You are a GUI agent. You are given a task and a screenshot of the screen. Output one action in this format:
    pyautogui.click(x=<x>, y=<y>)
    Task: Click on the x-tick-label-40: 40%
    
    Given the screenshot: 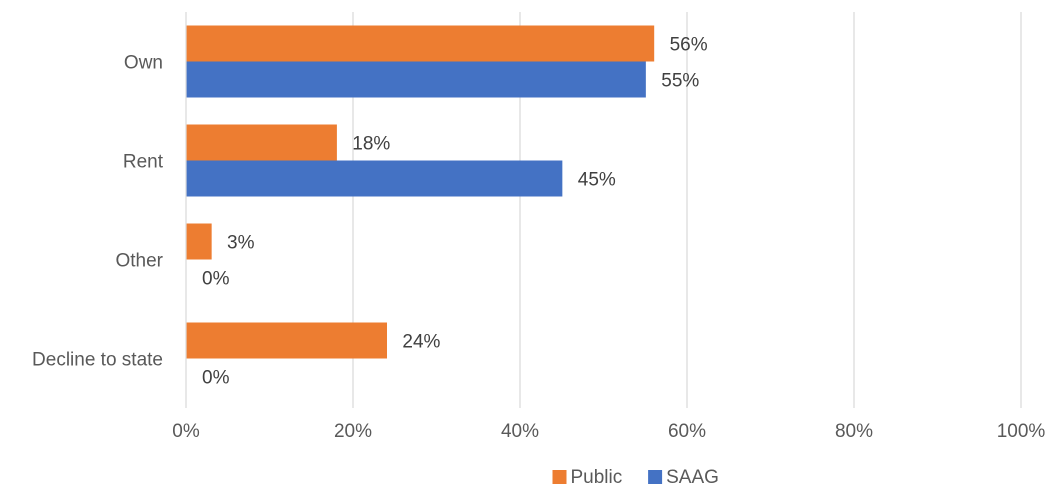 What is the action you would take?
    pyautogui.click(x=520, y=431)
    